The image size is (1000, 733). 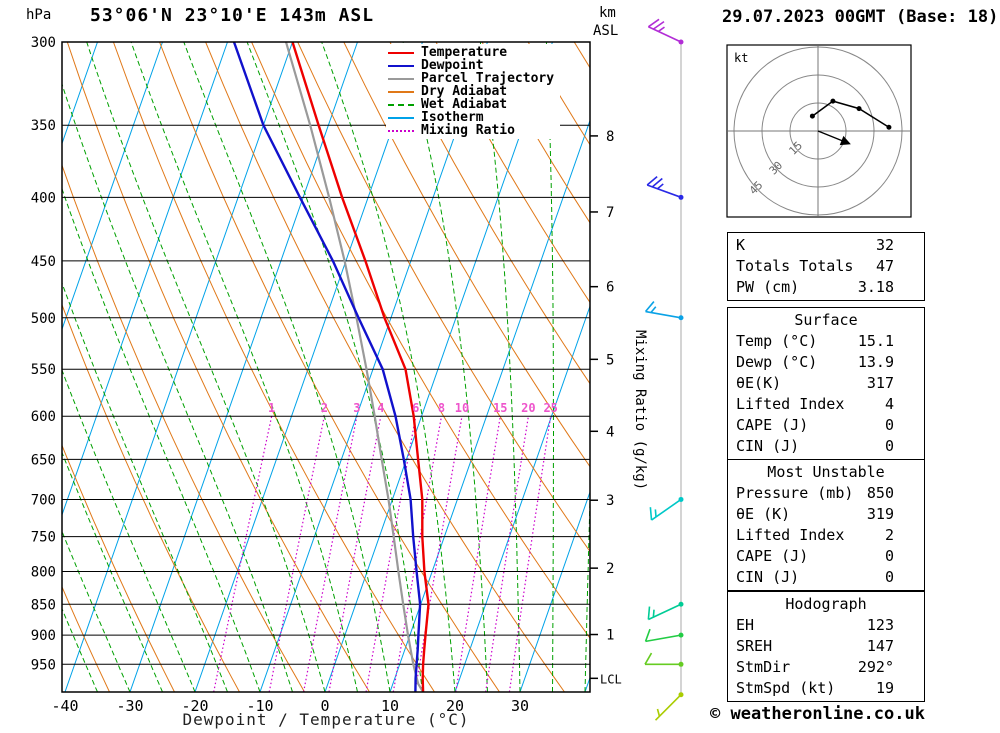 What do you see at coordinates (826, 320) in the screenshot?
I see `stats-table-header: Surface` at bounding box center [826, 320].